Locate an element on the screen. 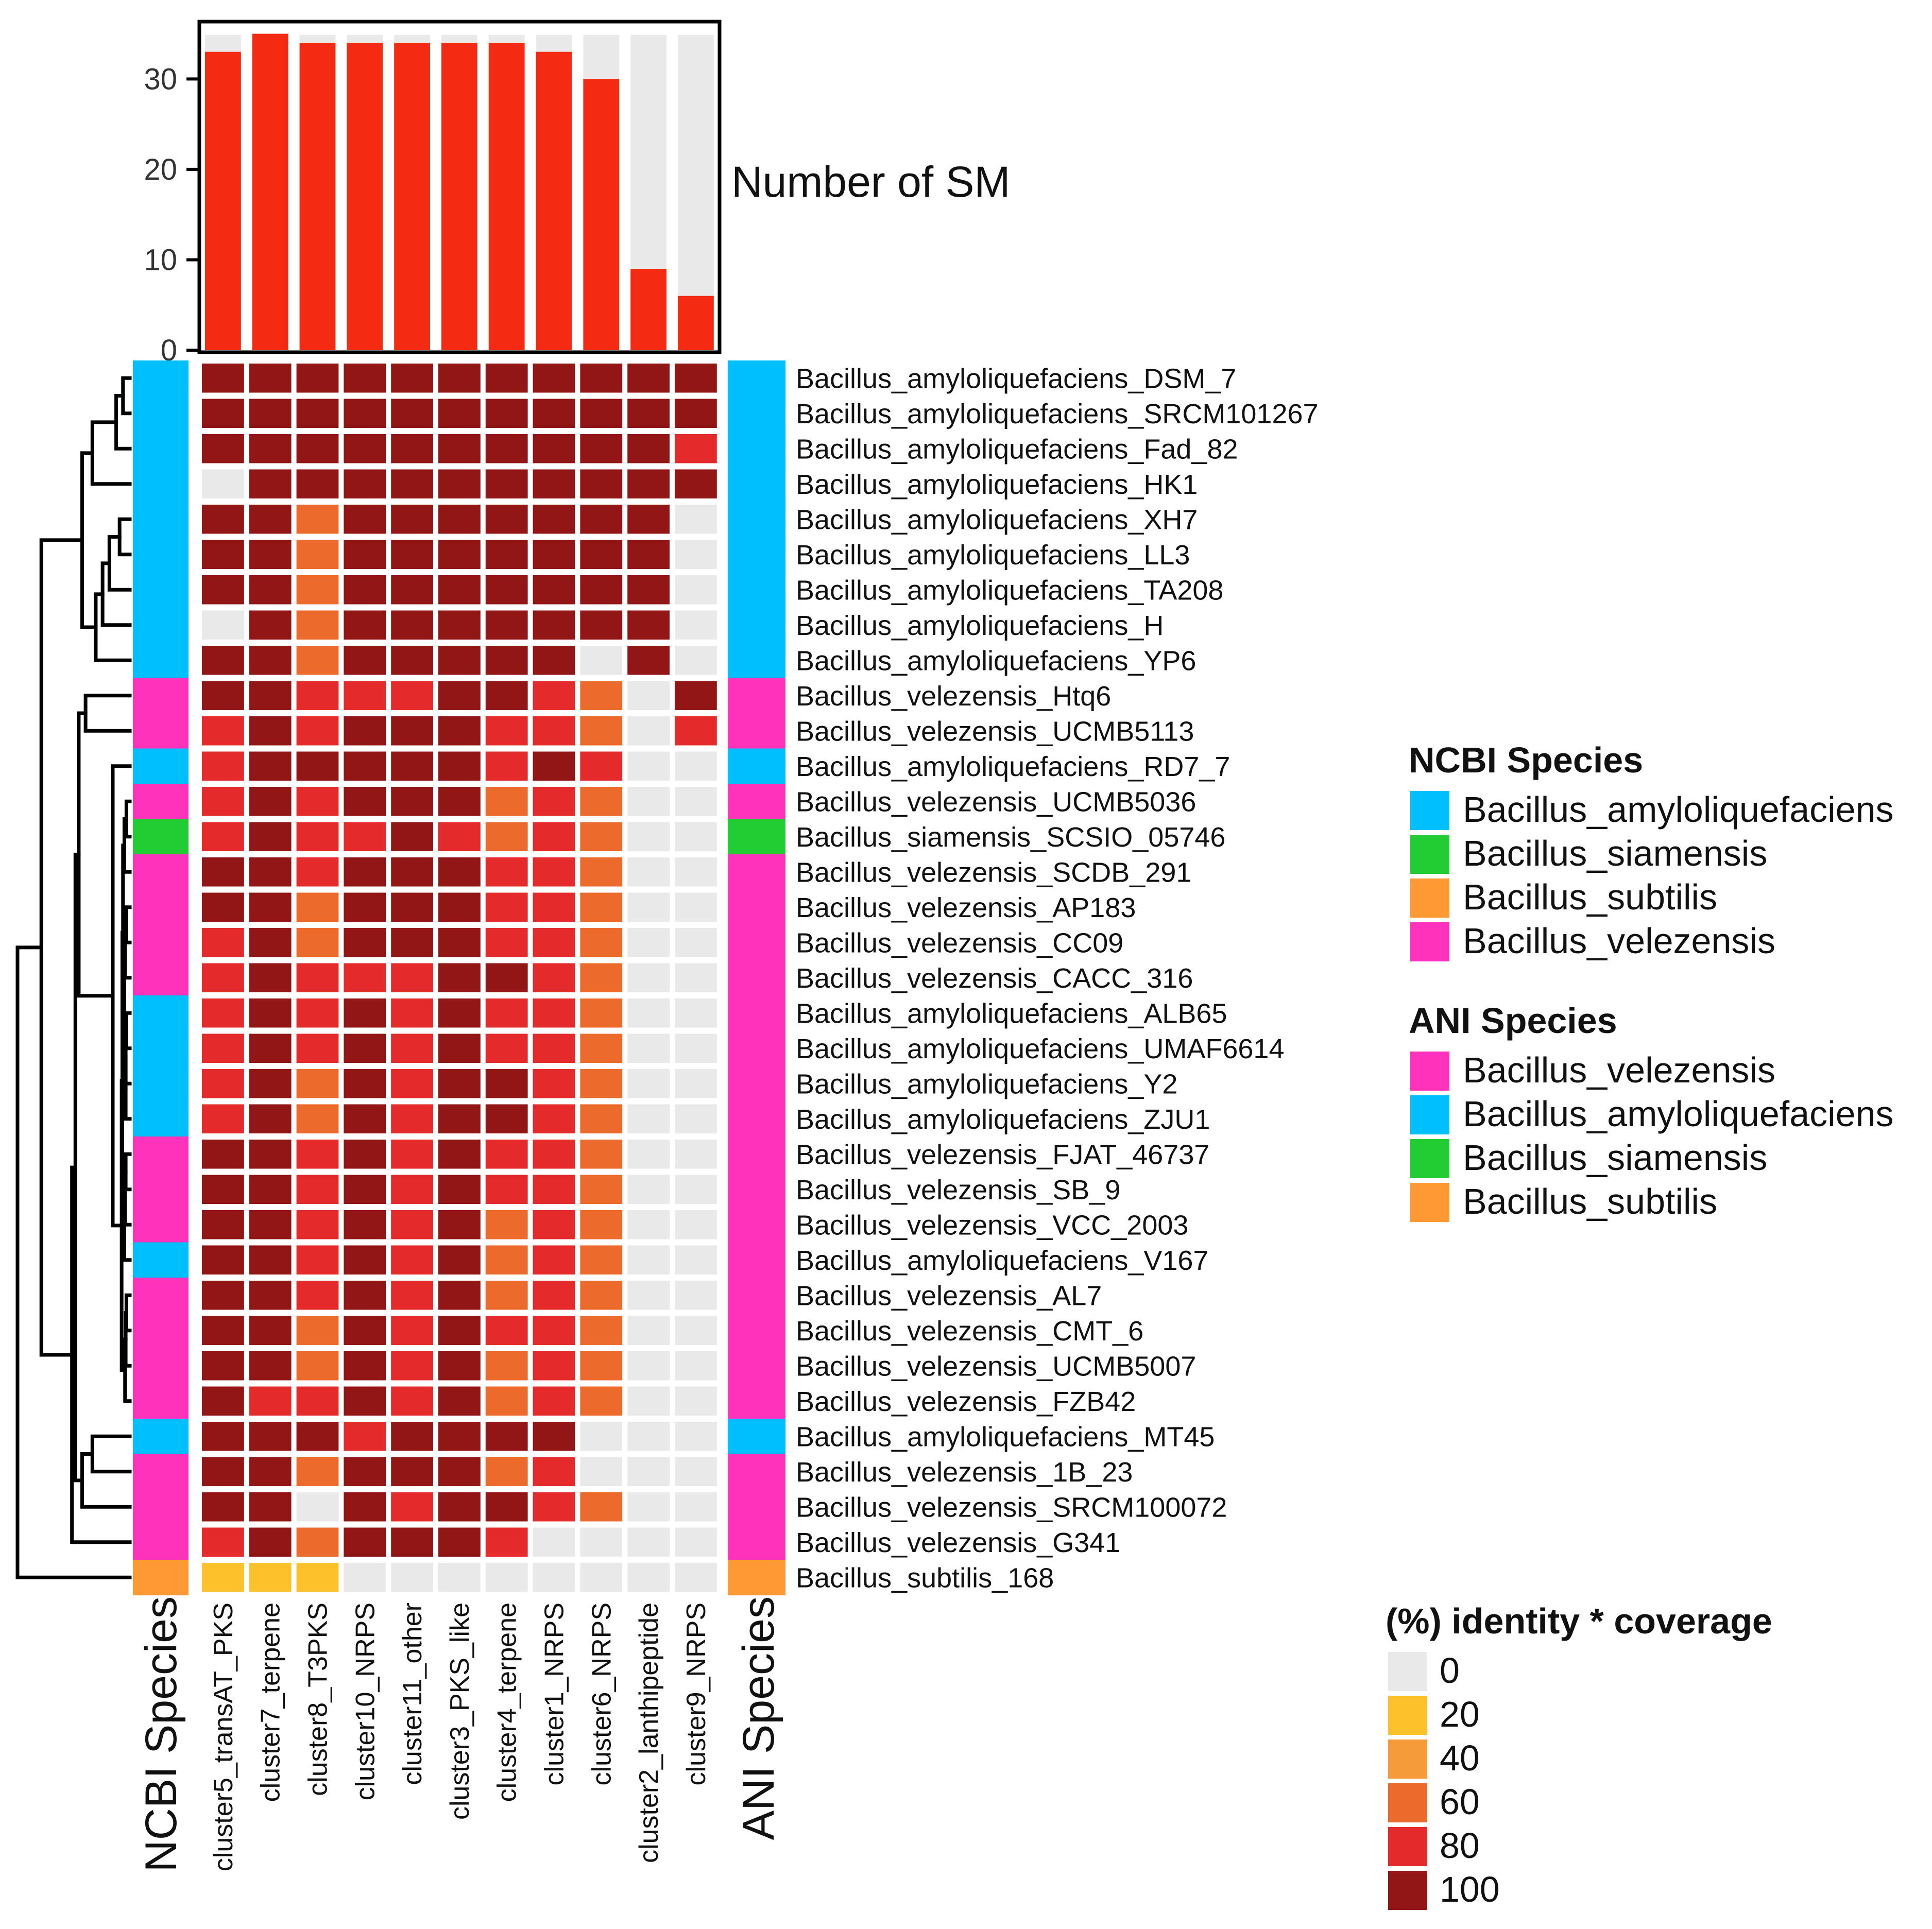  bar-cluster5_transAT_PKS is located at coordinates (223, 200).